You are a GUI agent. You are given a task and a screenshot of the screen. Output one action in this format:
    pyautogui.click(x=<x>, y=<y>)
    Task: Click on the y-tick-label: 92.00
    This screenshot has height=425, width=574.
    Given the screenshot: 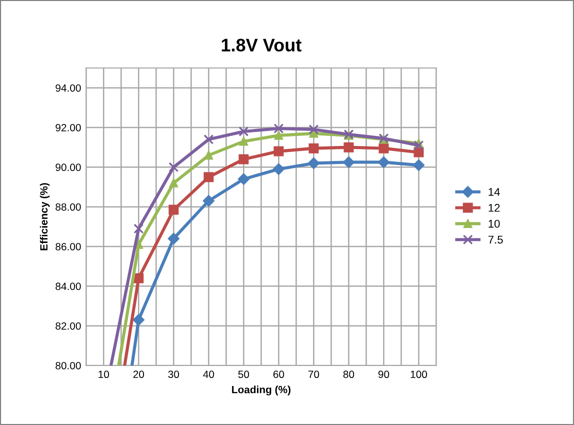 What is the action you would take?
    pyautogui.click(x=68, y=128)
    